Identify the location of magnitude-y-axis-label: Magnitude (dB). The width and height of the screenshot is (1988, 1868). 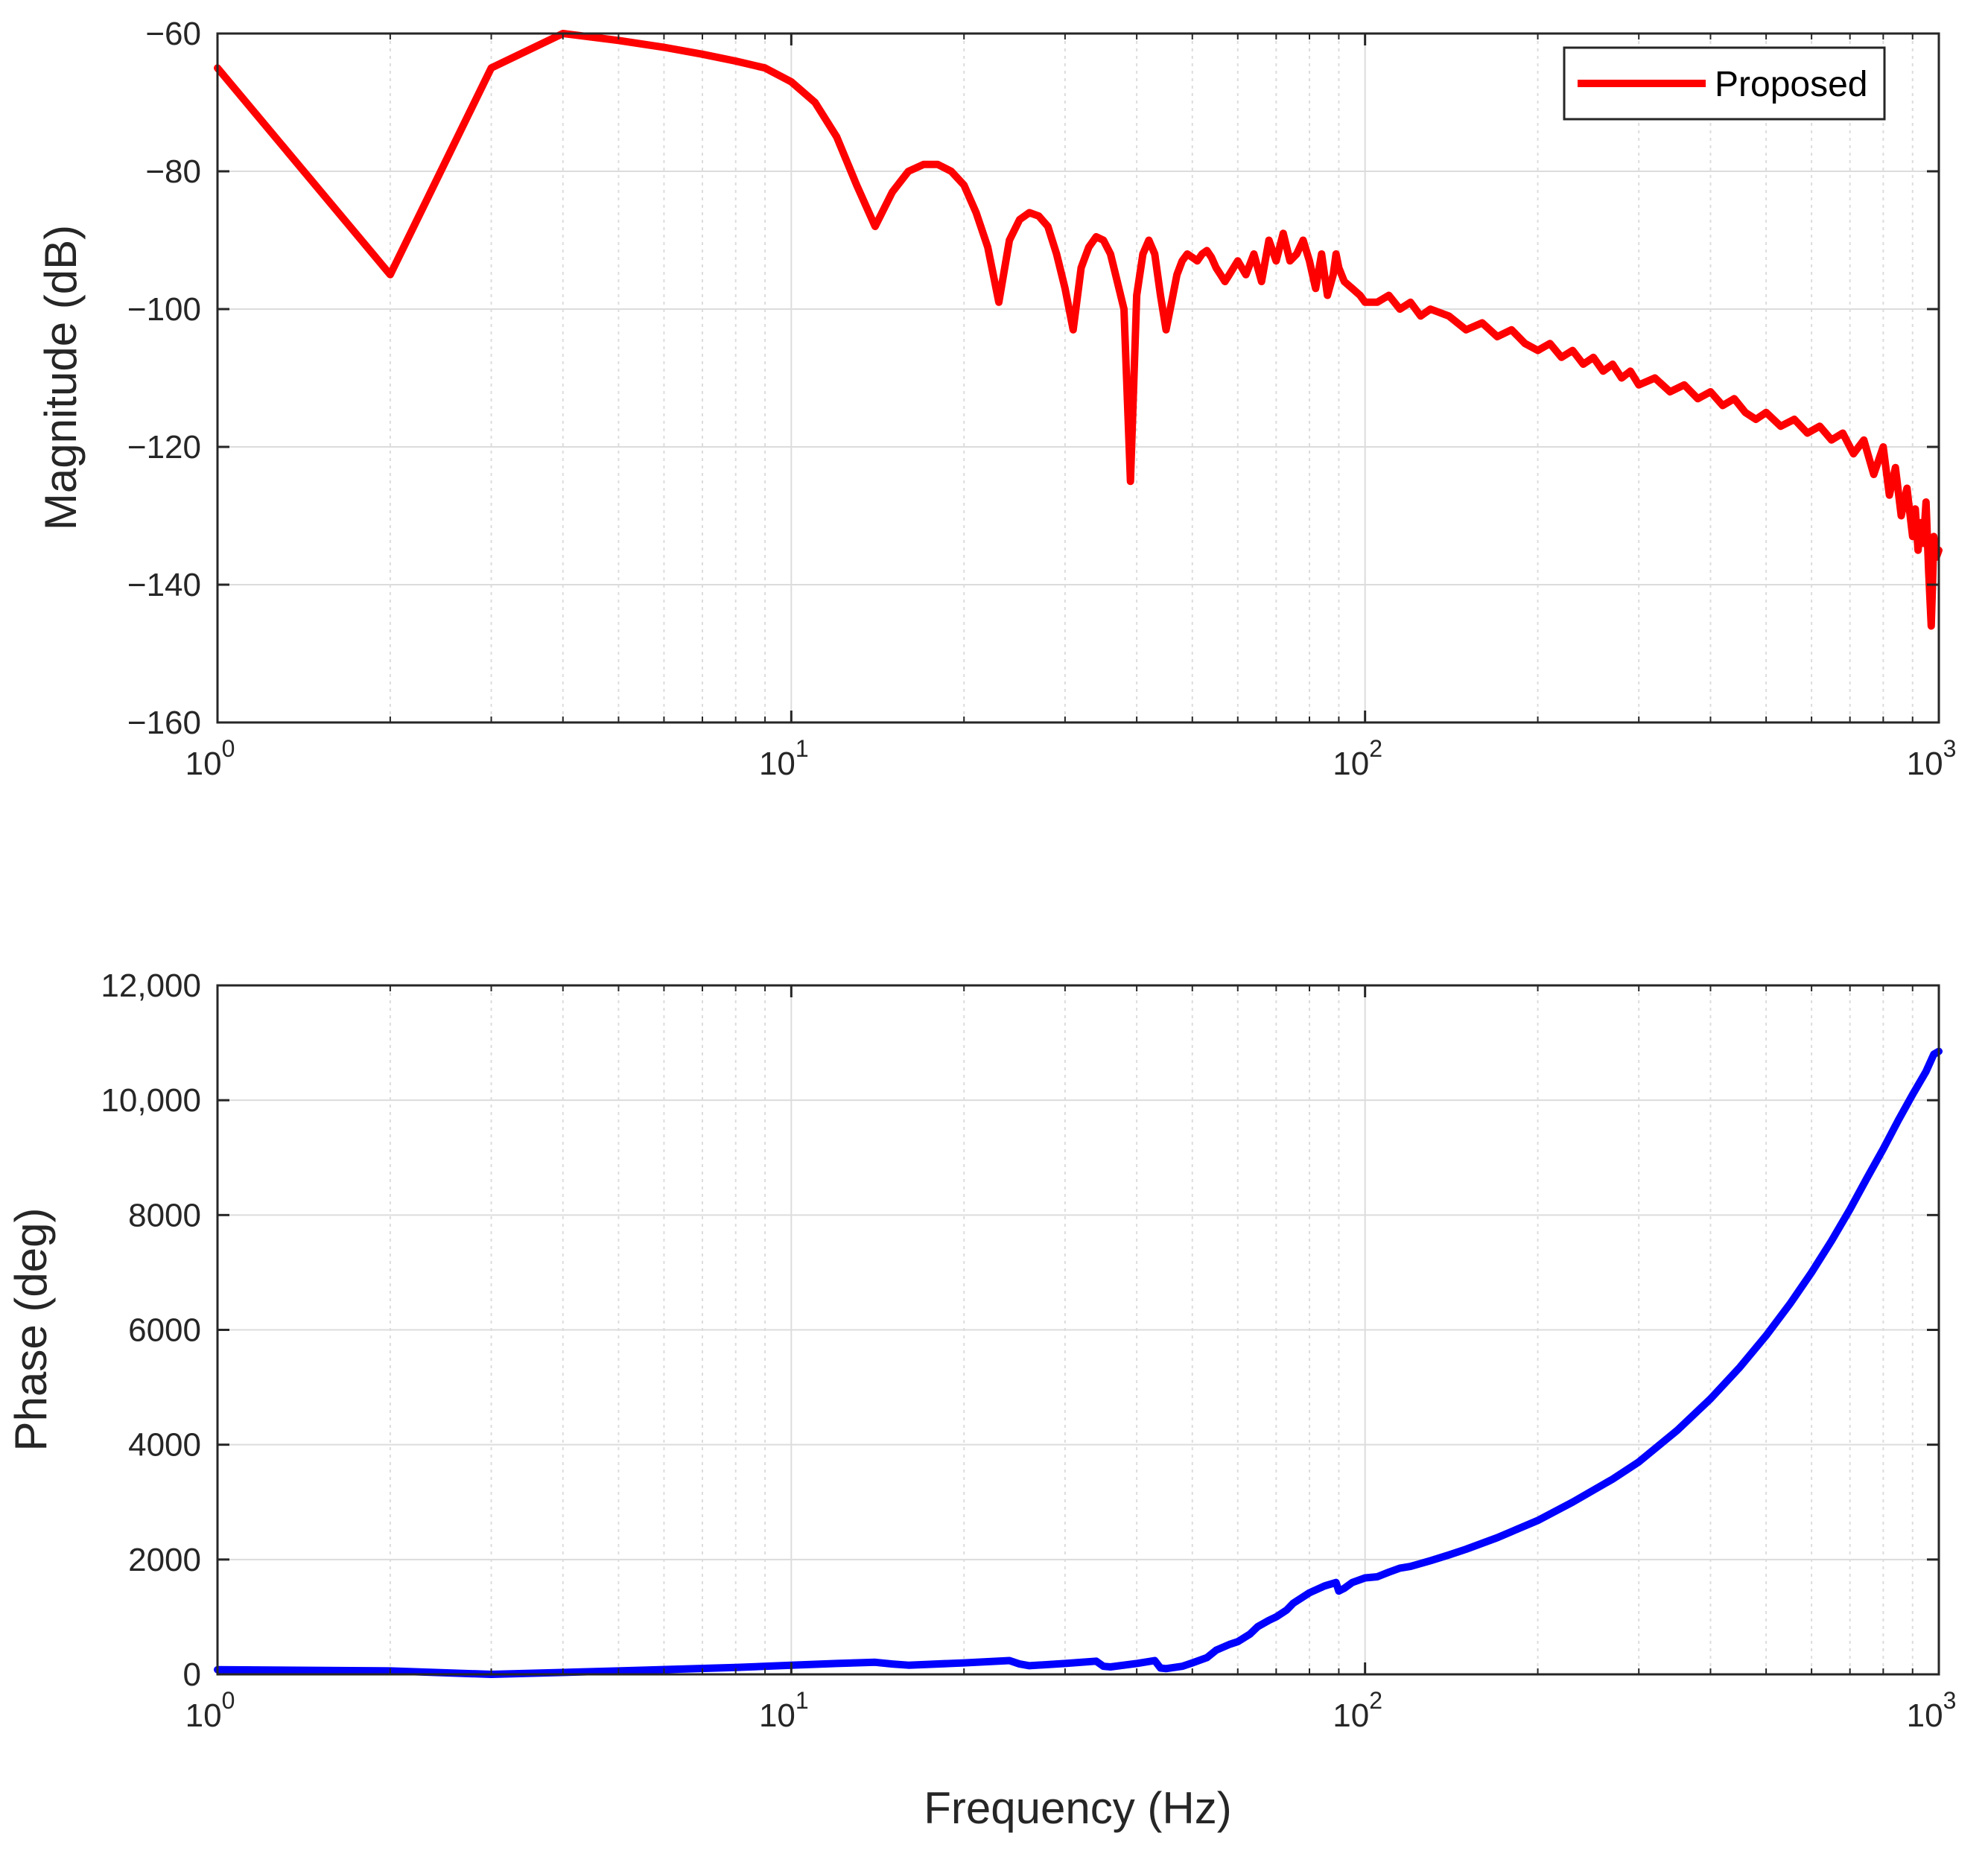
(61, 377).